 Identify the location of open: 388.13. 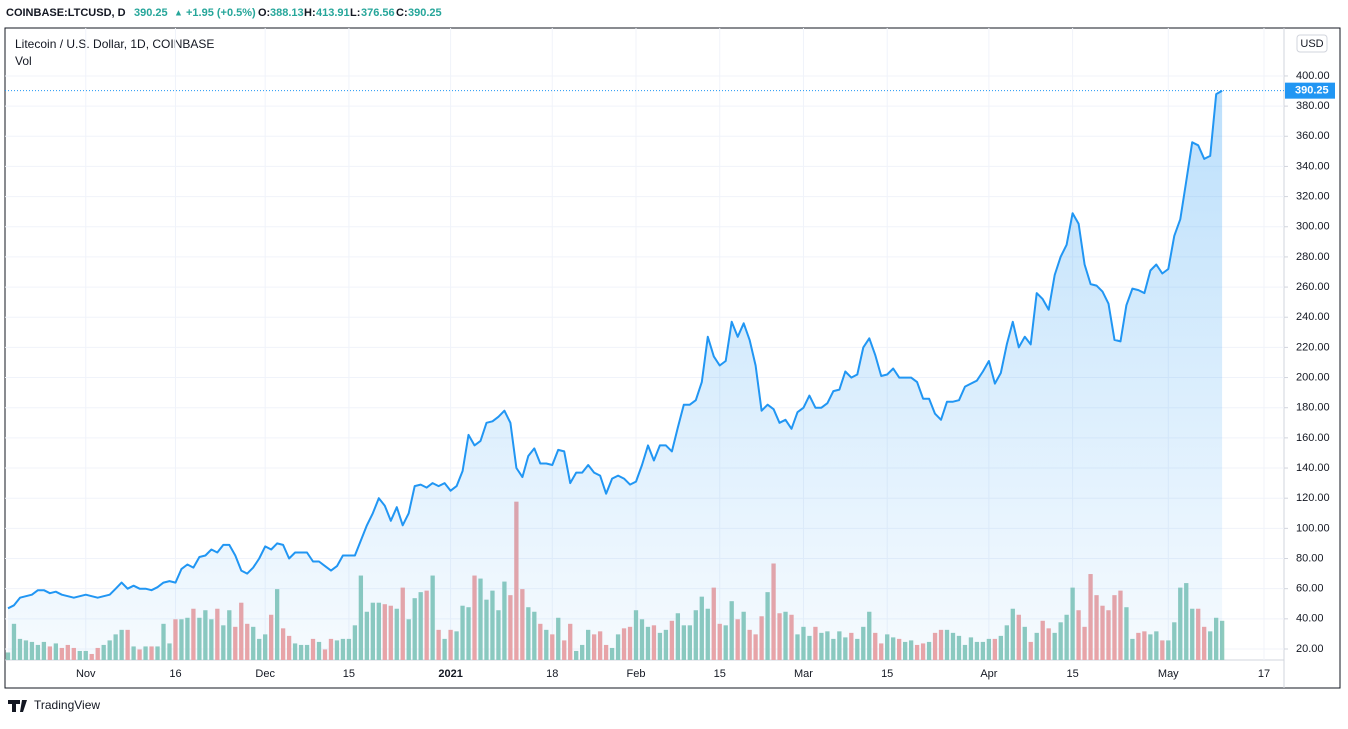
(287, 13).